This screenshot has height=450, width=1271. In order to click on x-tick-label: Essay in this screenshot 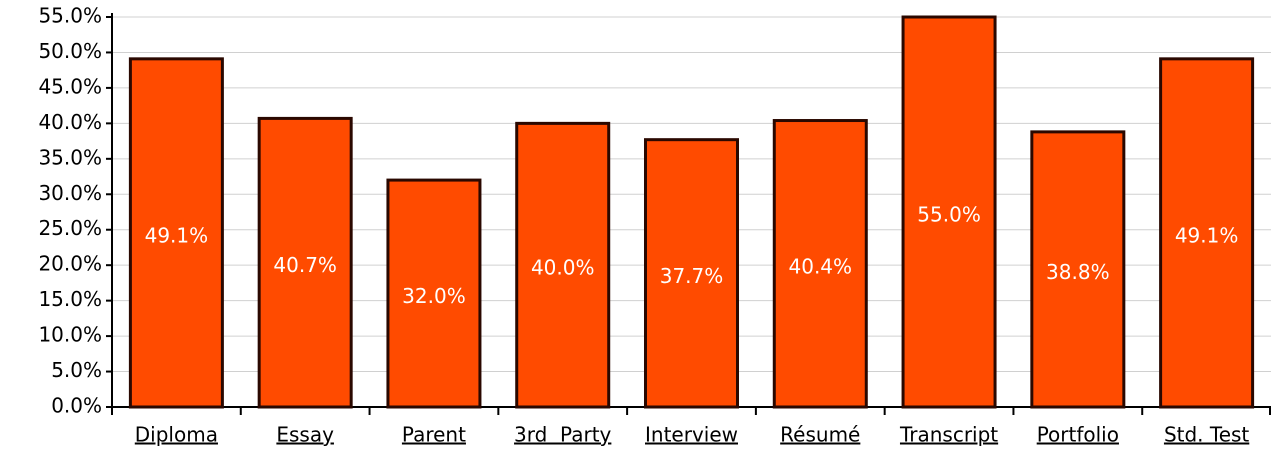, I will do `click(305, 435)`.